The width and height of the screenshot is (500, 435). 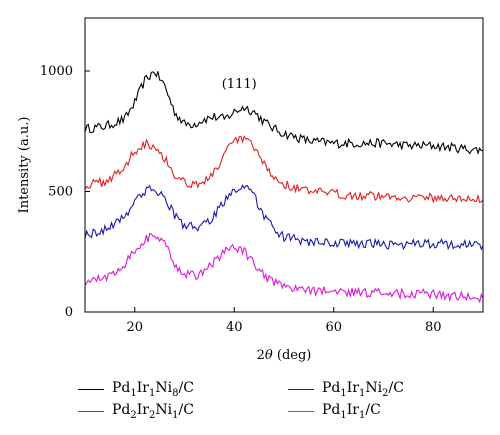 What do you see at coordinates (153, 389) in the screenshot?
I see `legend-label: Pd1Ir1Ni8/C` at bounding box center [153, 389].